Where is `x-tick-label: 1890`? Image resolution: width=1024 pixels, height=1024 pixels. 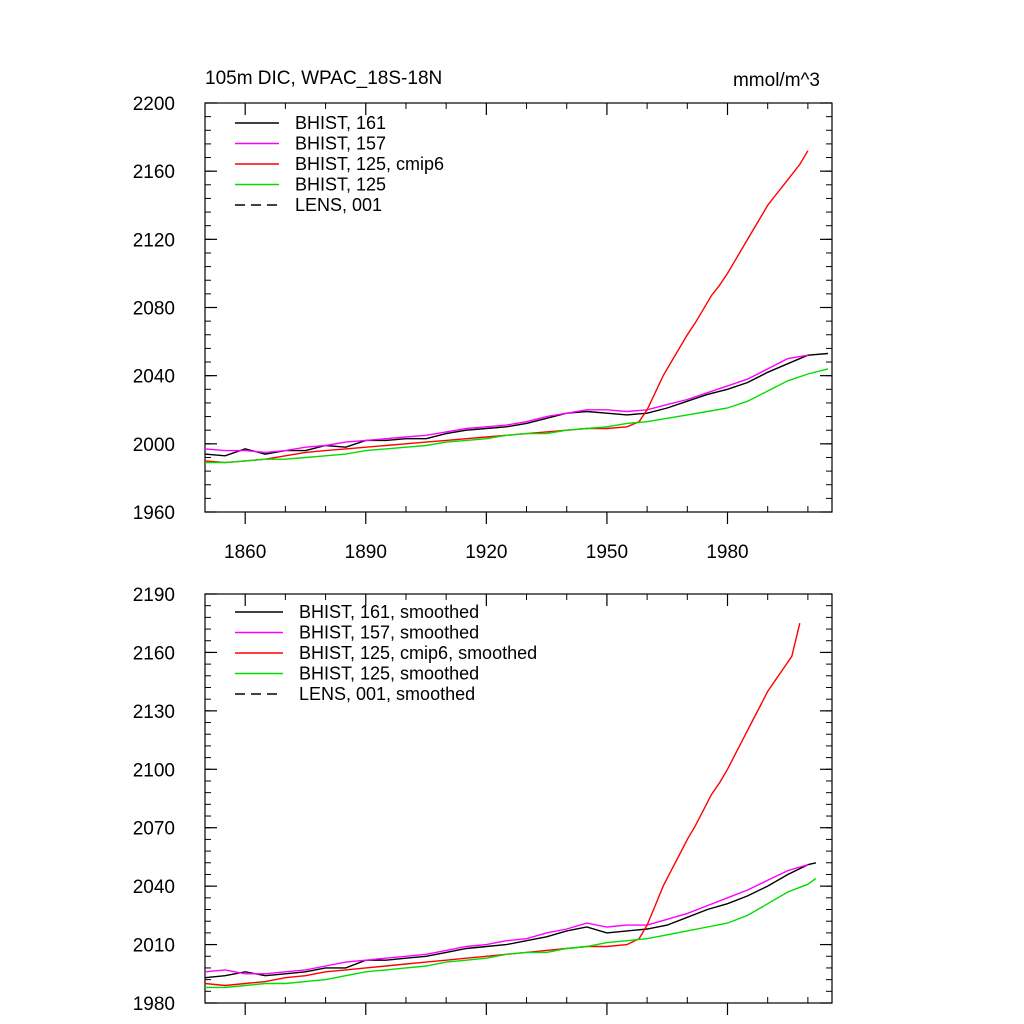
x-tick-label: 1890 is located at coordinates (366, 552).